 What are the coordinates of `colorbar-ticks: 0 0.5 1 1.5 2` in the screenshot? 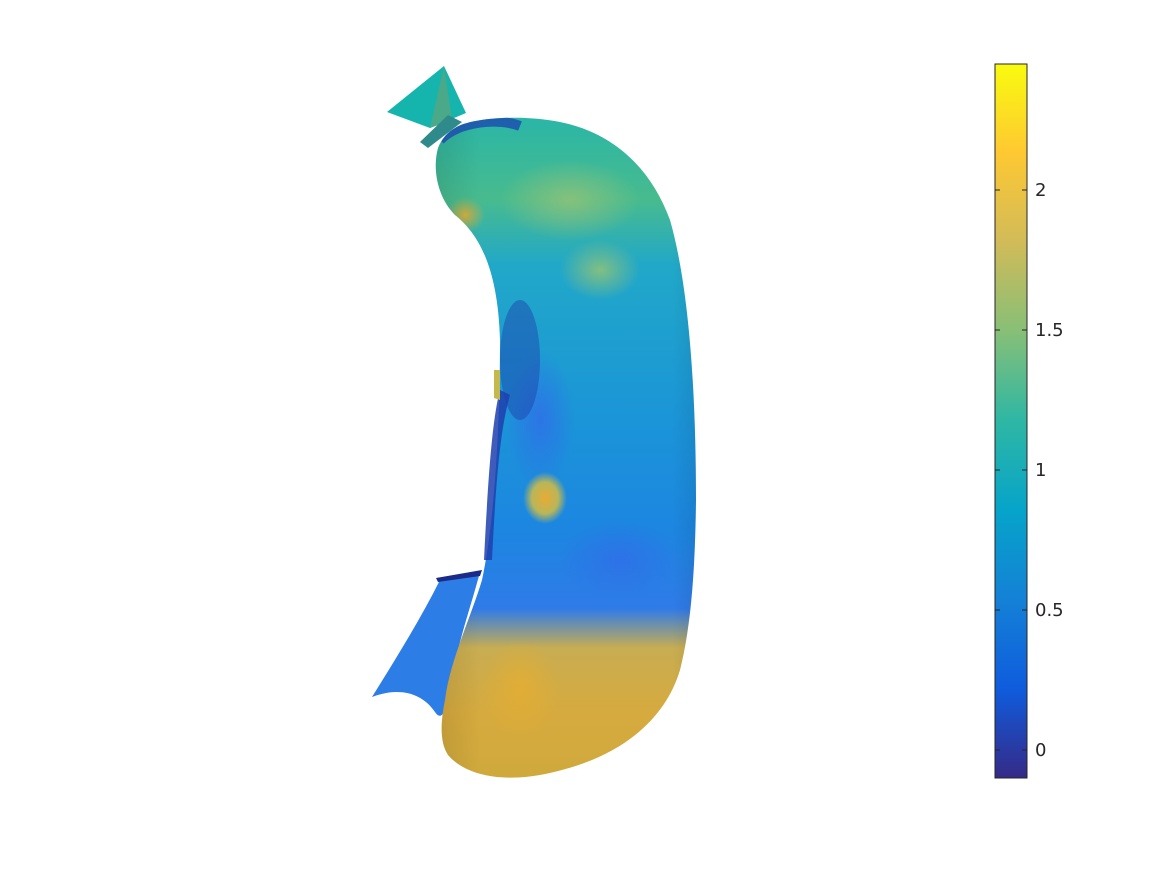 It's located at (1029, 470).